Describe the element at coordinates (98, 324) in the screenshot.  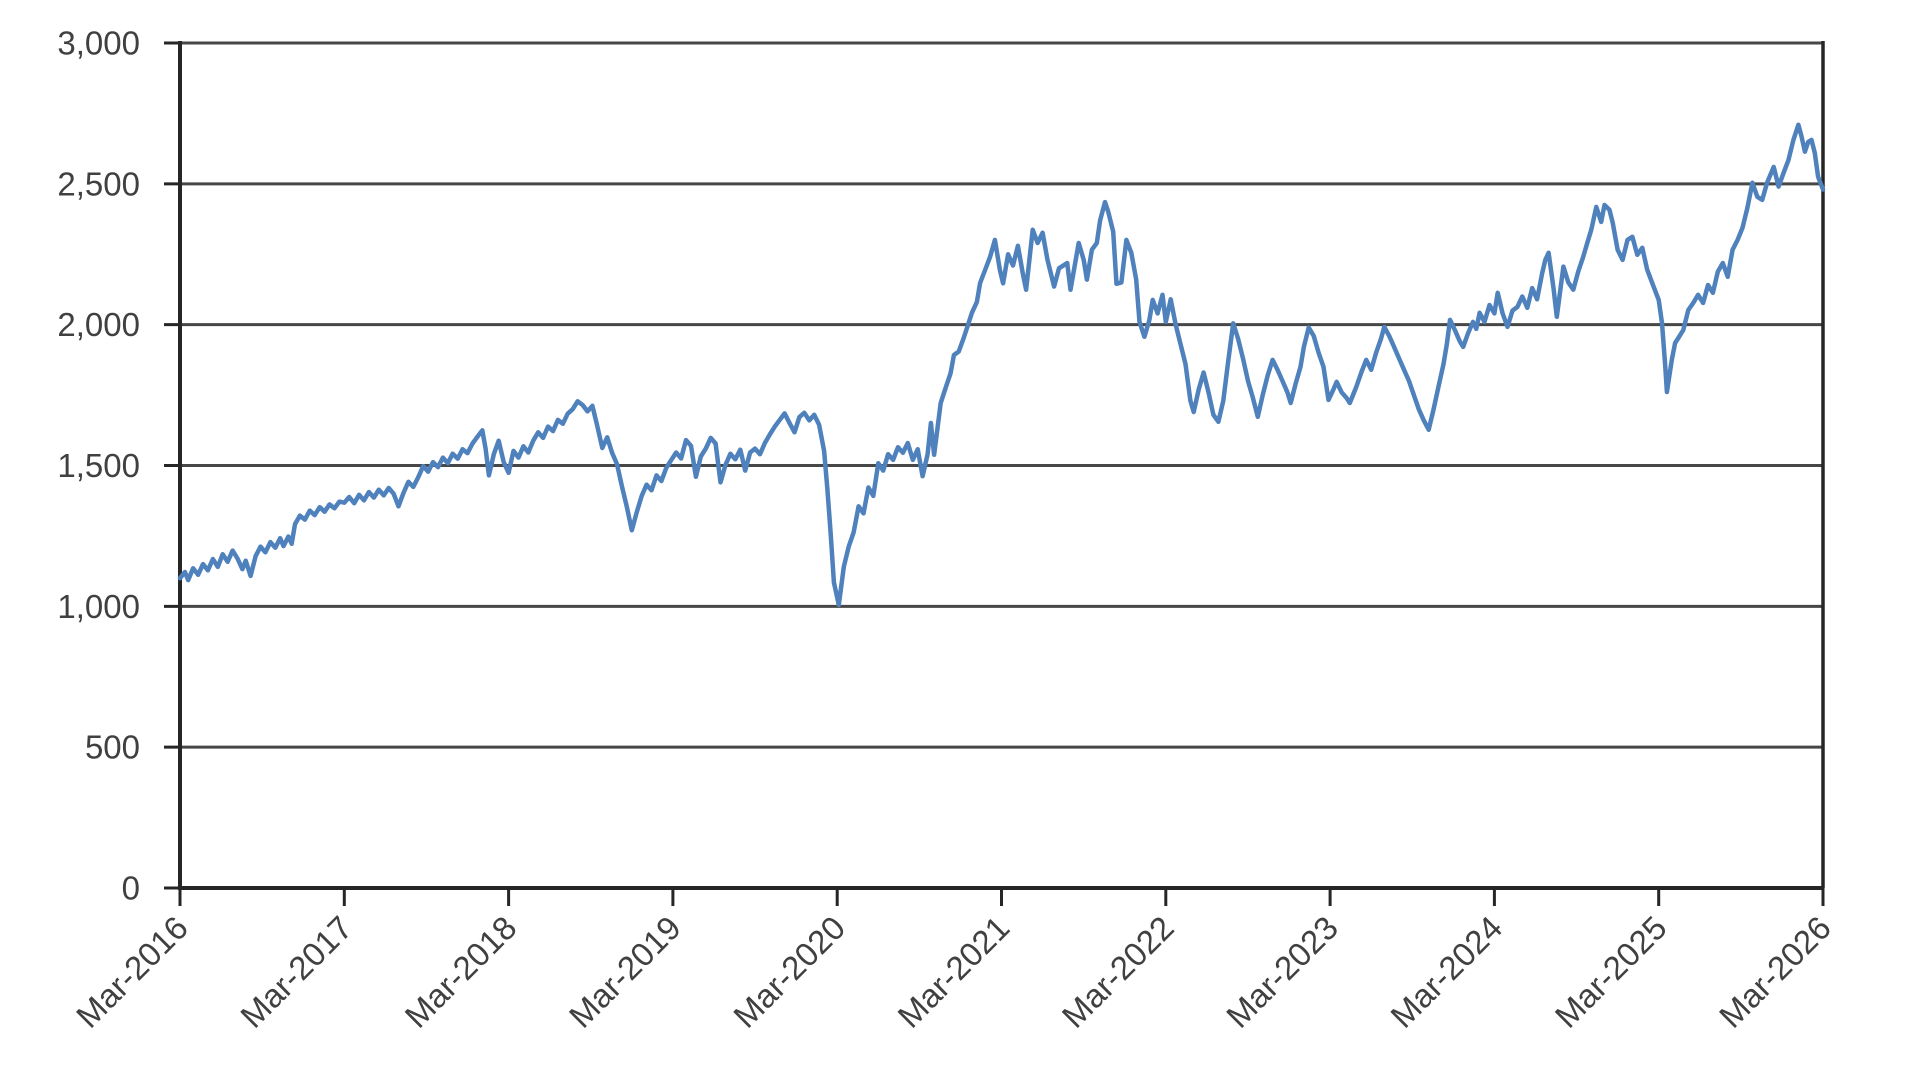
I see `y-tick-label: 2,000` at that location.